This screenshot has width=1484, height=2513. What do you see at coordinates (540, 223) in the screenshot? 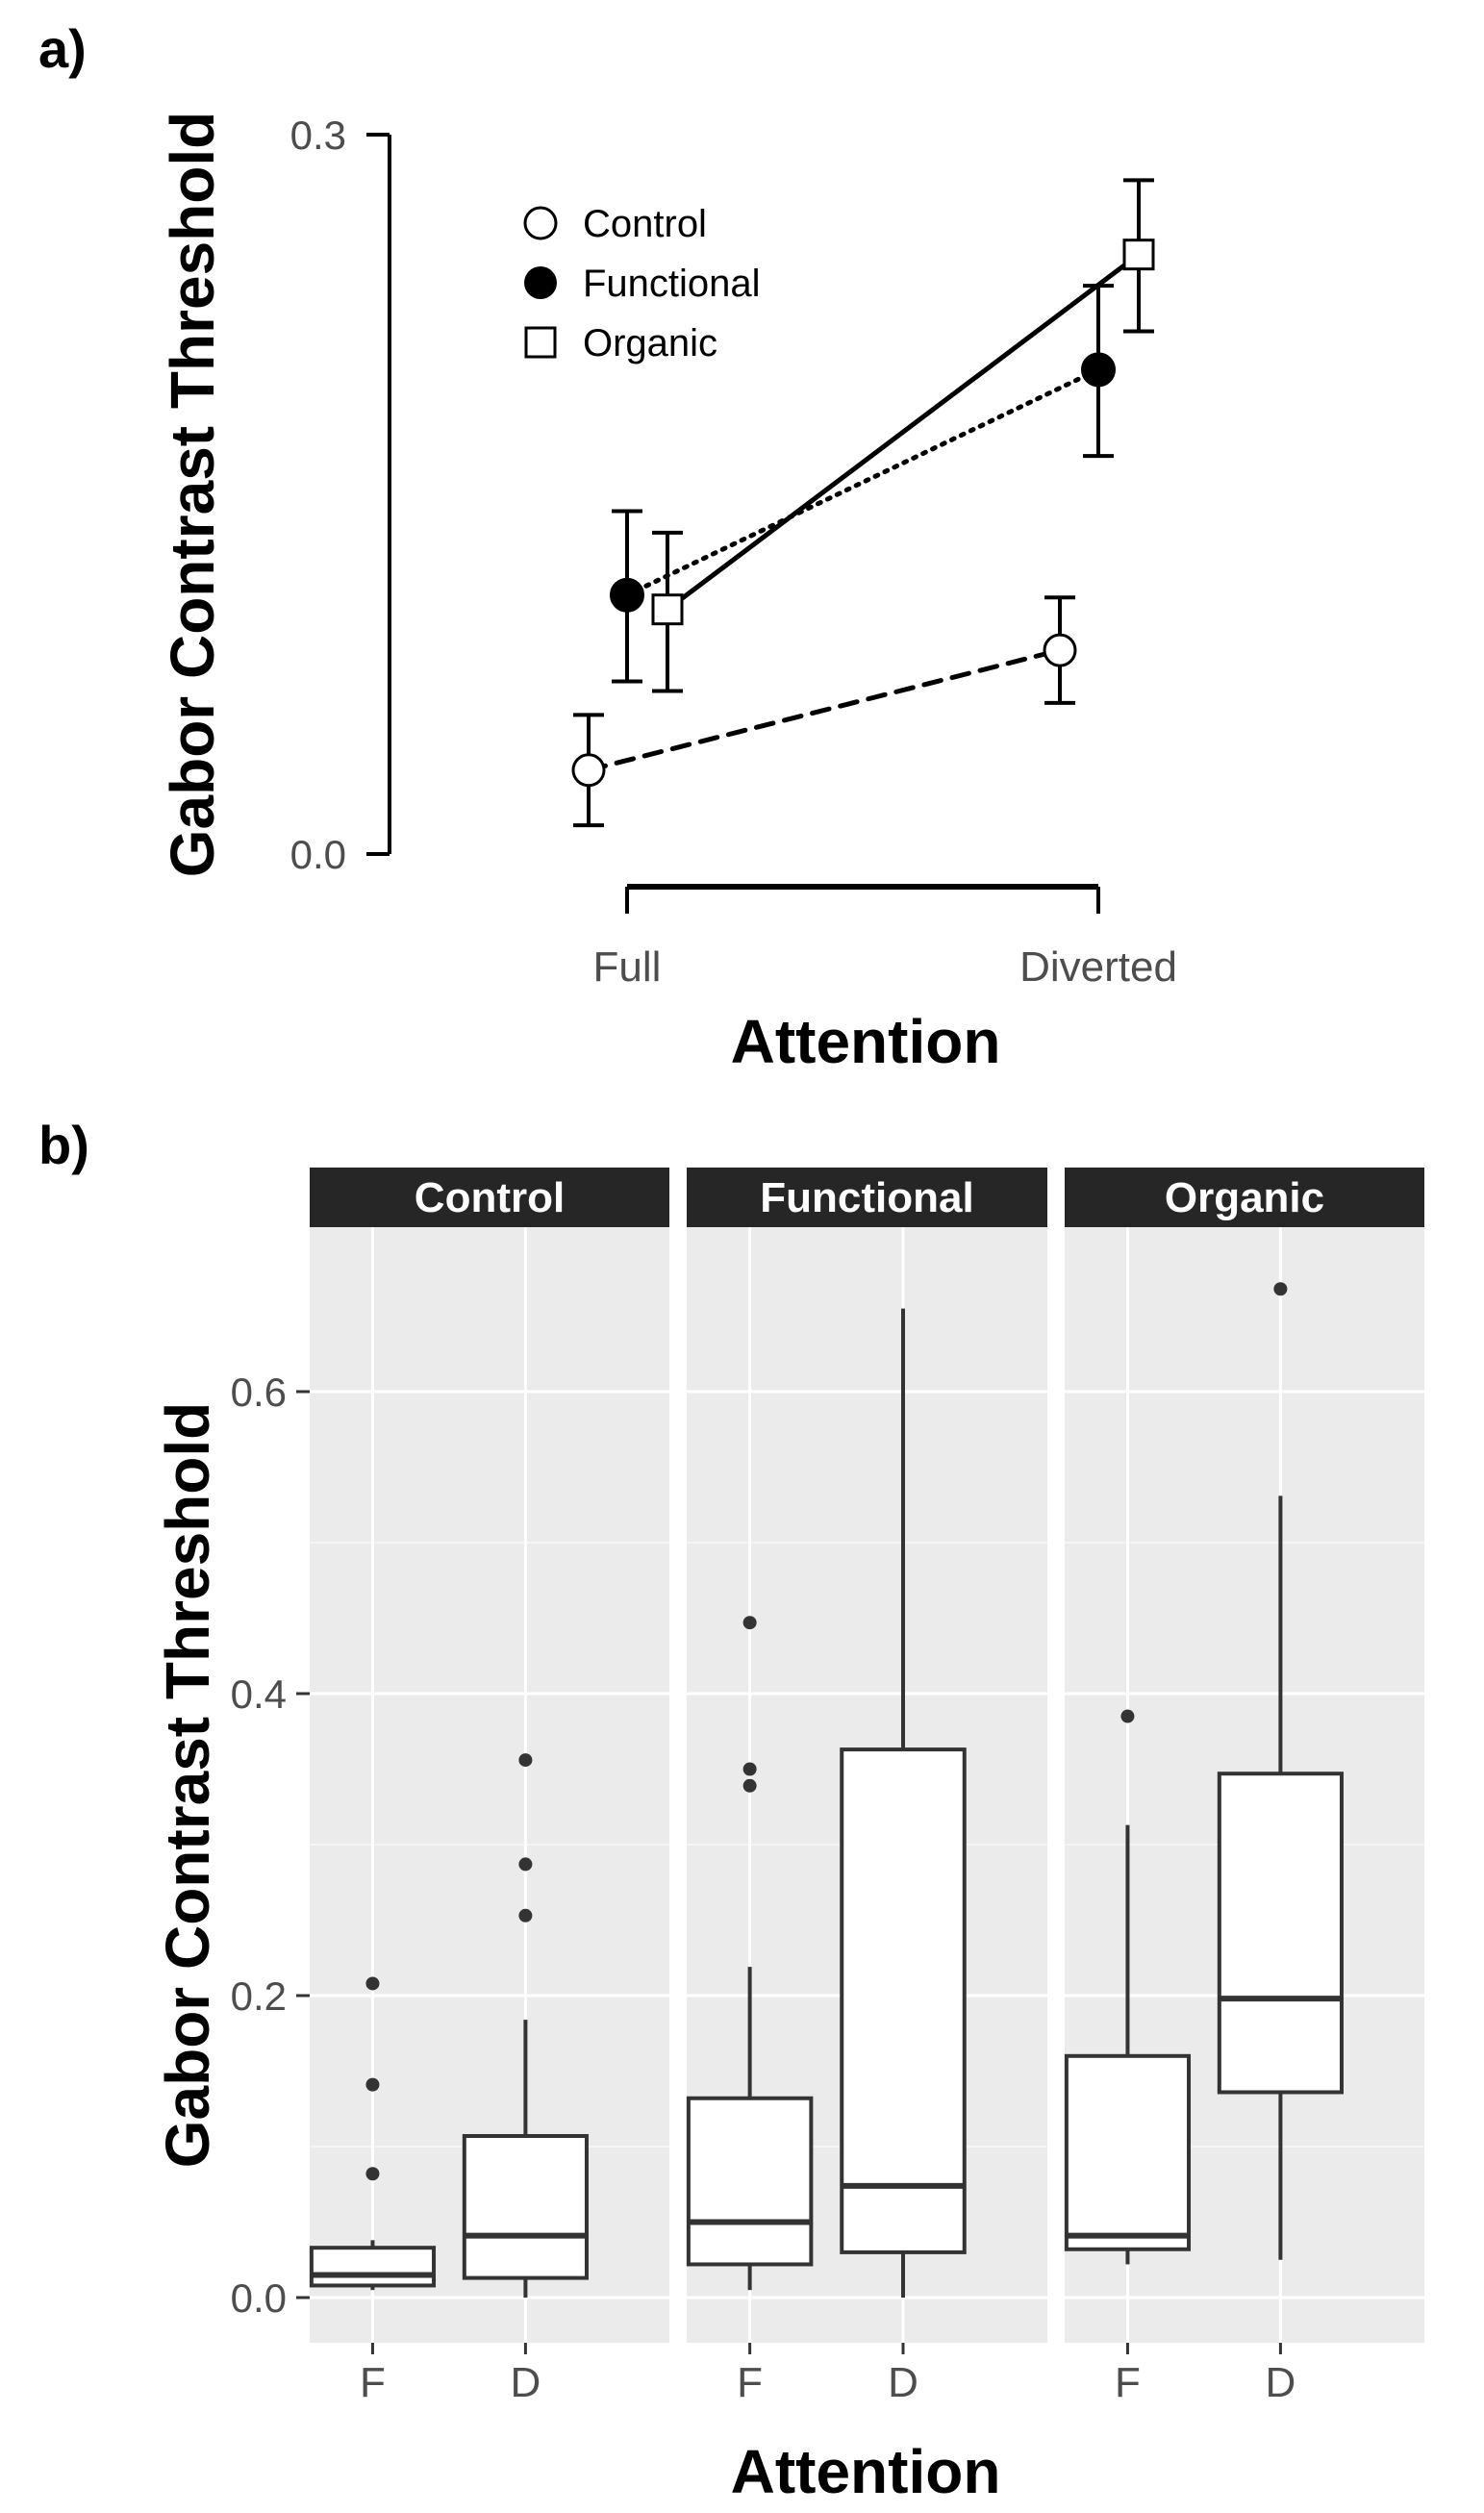
I see `legend-key-control` at bounding box center [540, 223].